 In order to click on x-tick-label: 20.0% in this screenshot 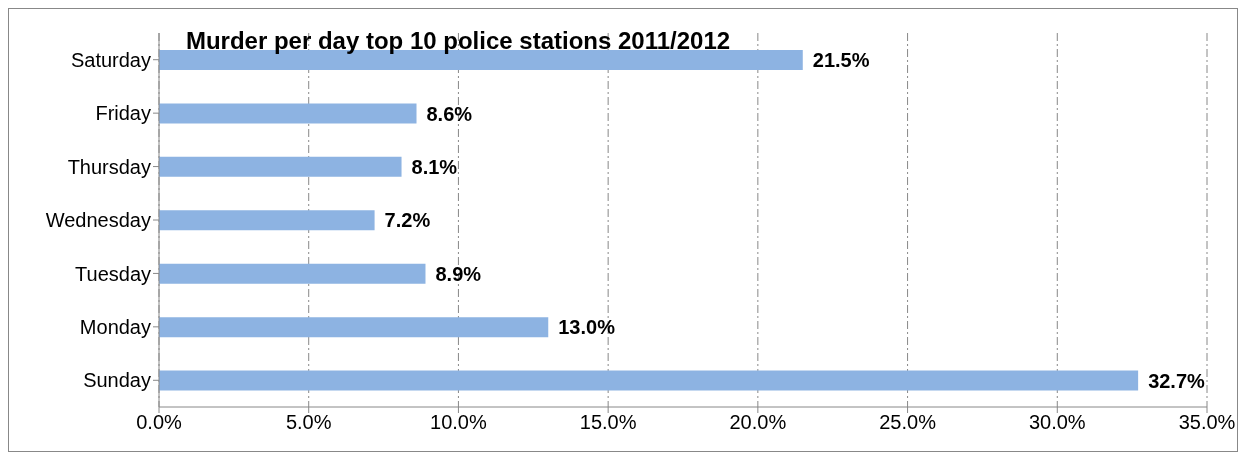, I will do `click(758, 422)`.